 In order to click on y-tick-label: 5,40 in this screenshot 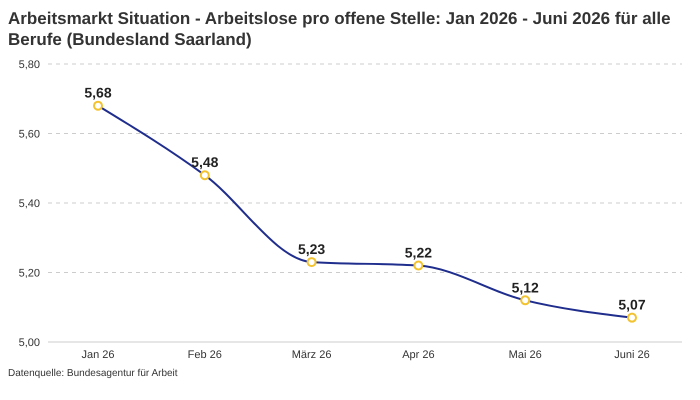, I will do `click(29, 204)`.